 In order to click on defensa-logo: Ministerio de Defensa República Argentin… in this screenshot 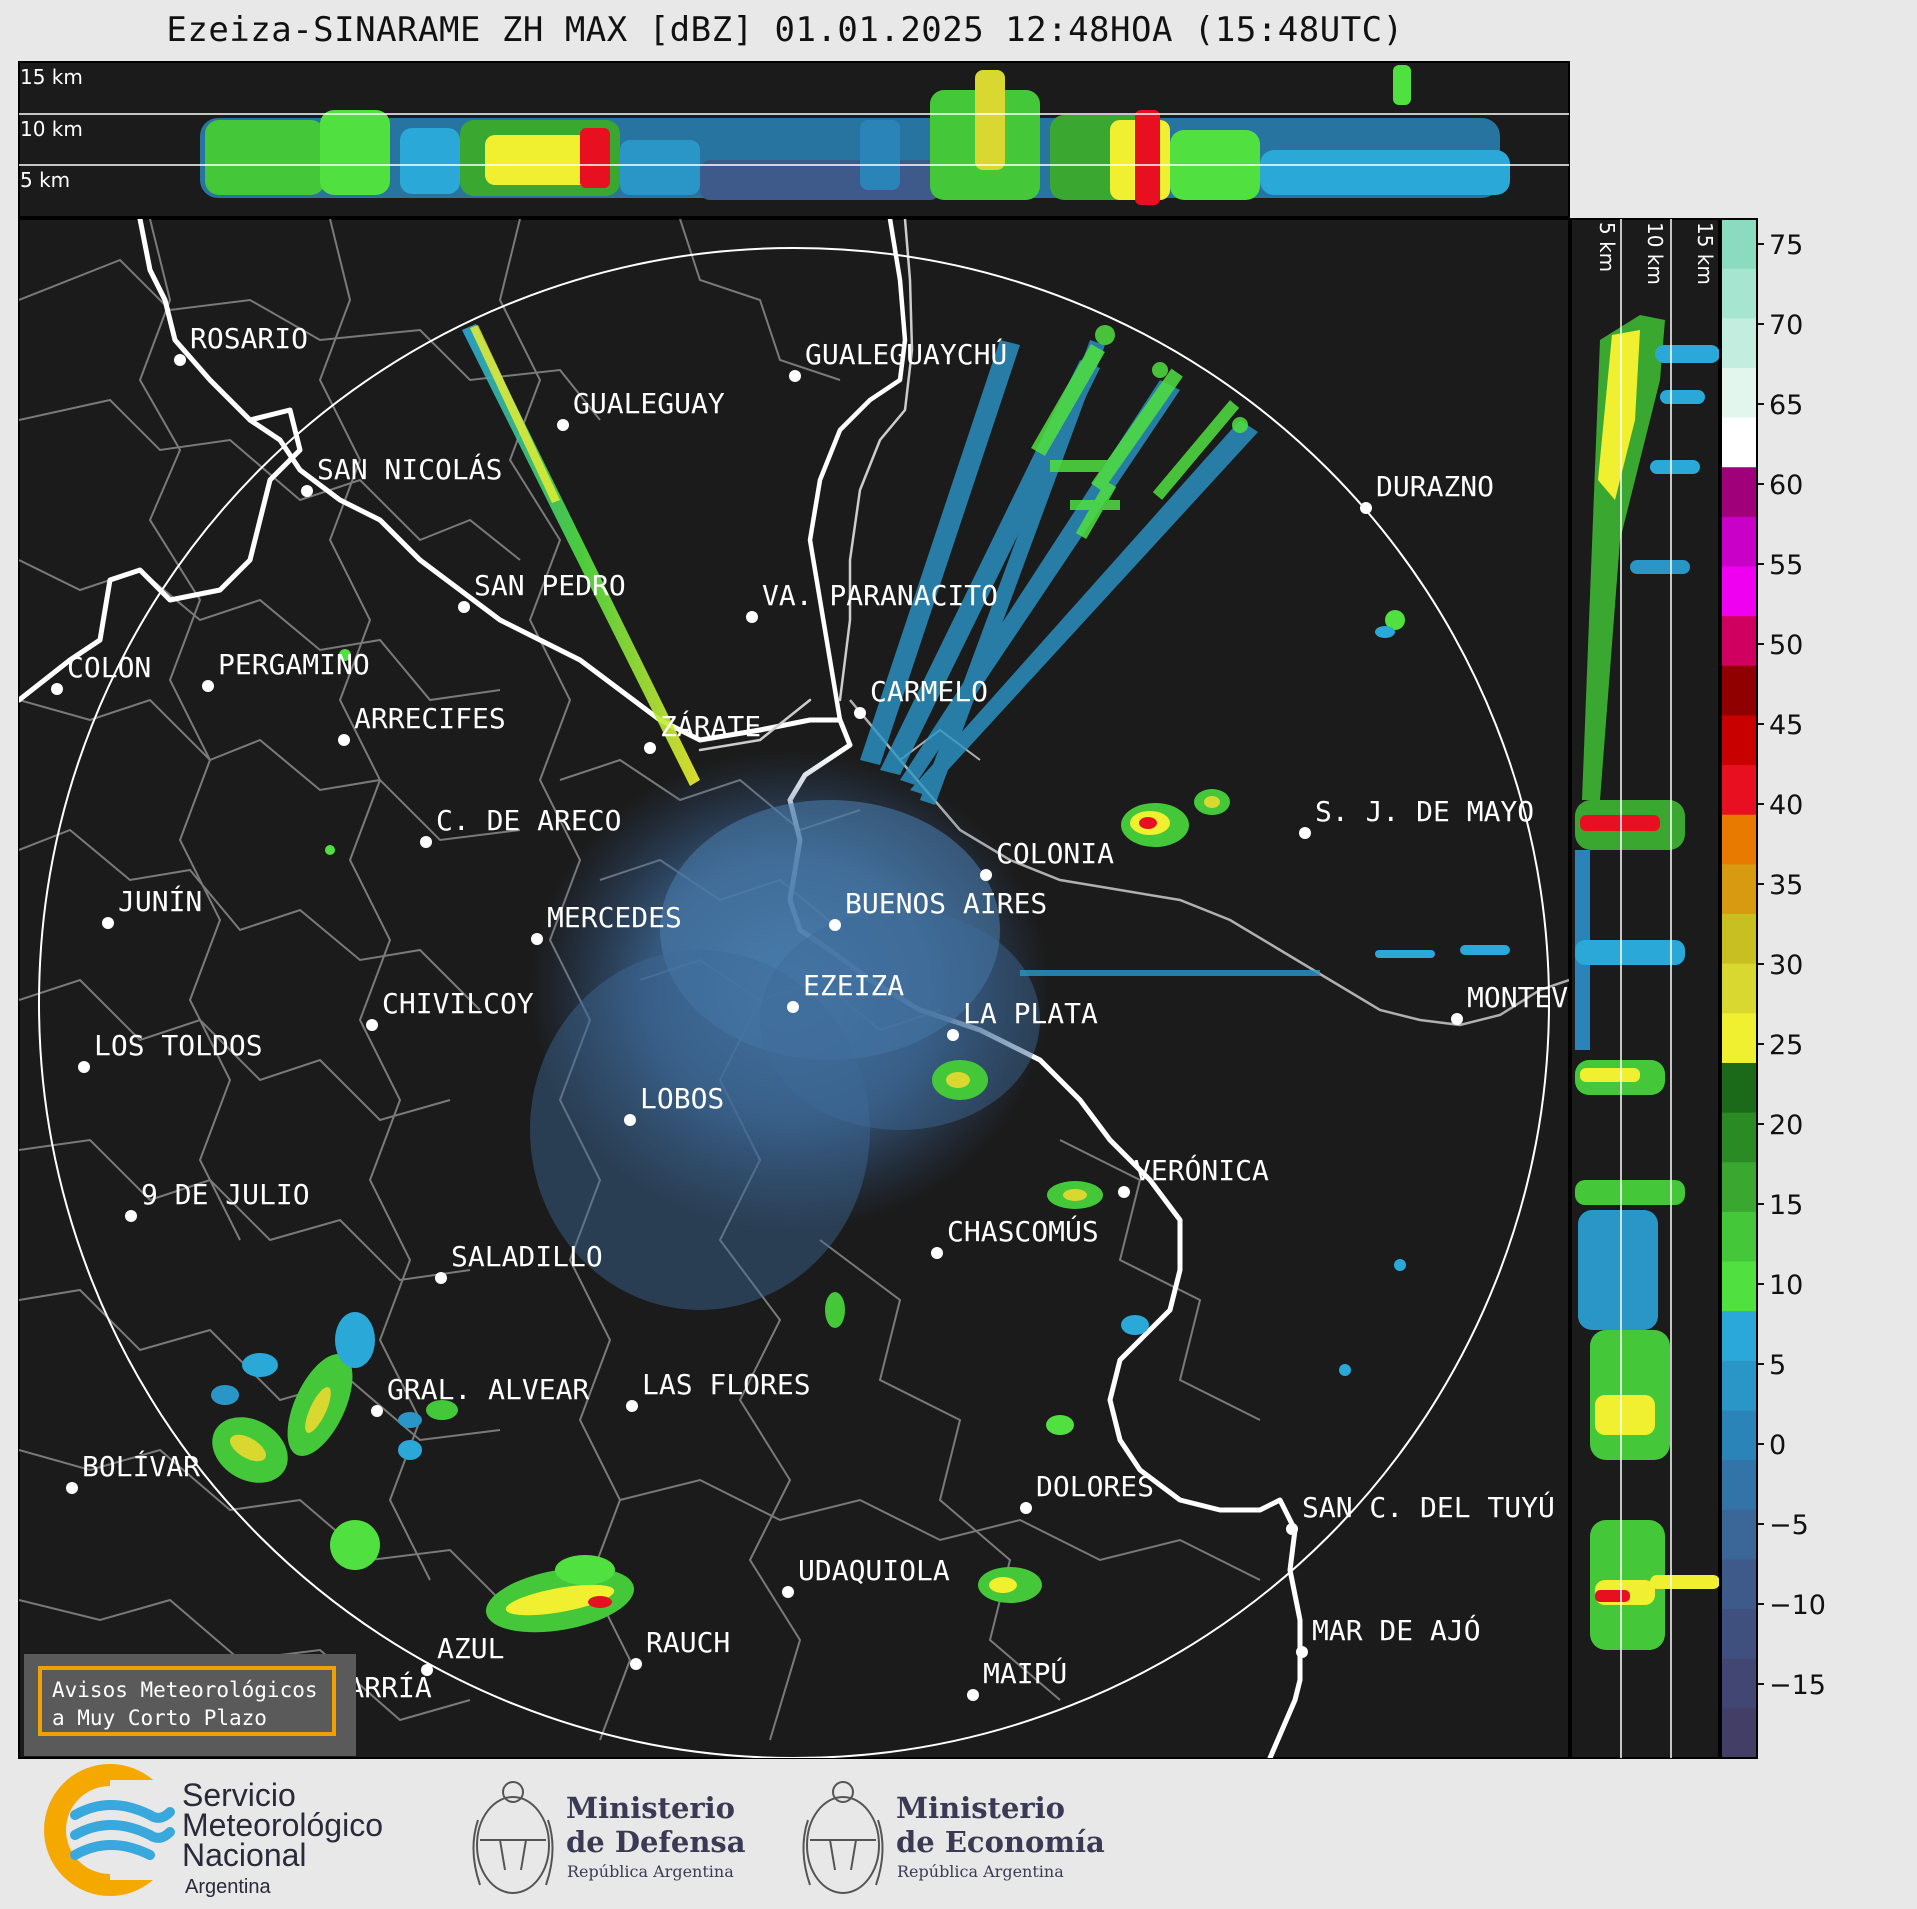, I will do `click(609, 1837)`.